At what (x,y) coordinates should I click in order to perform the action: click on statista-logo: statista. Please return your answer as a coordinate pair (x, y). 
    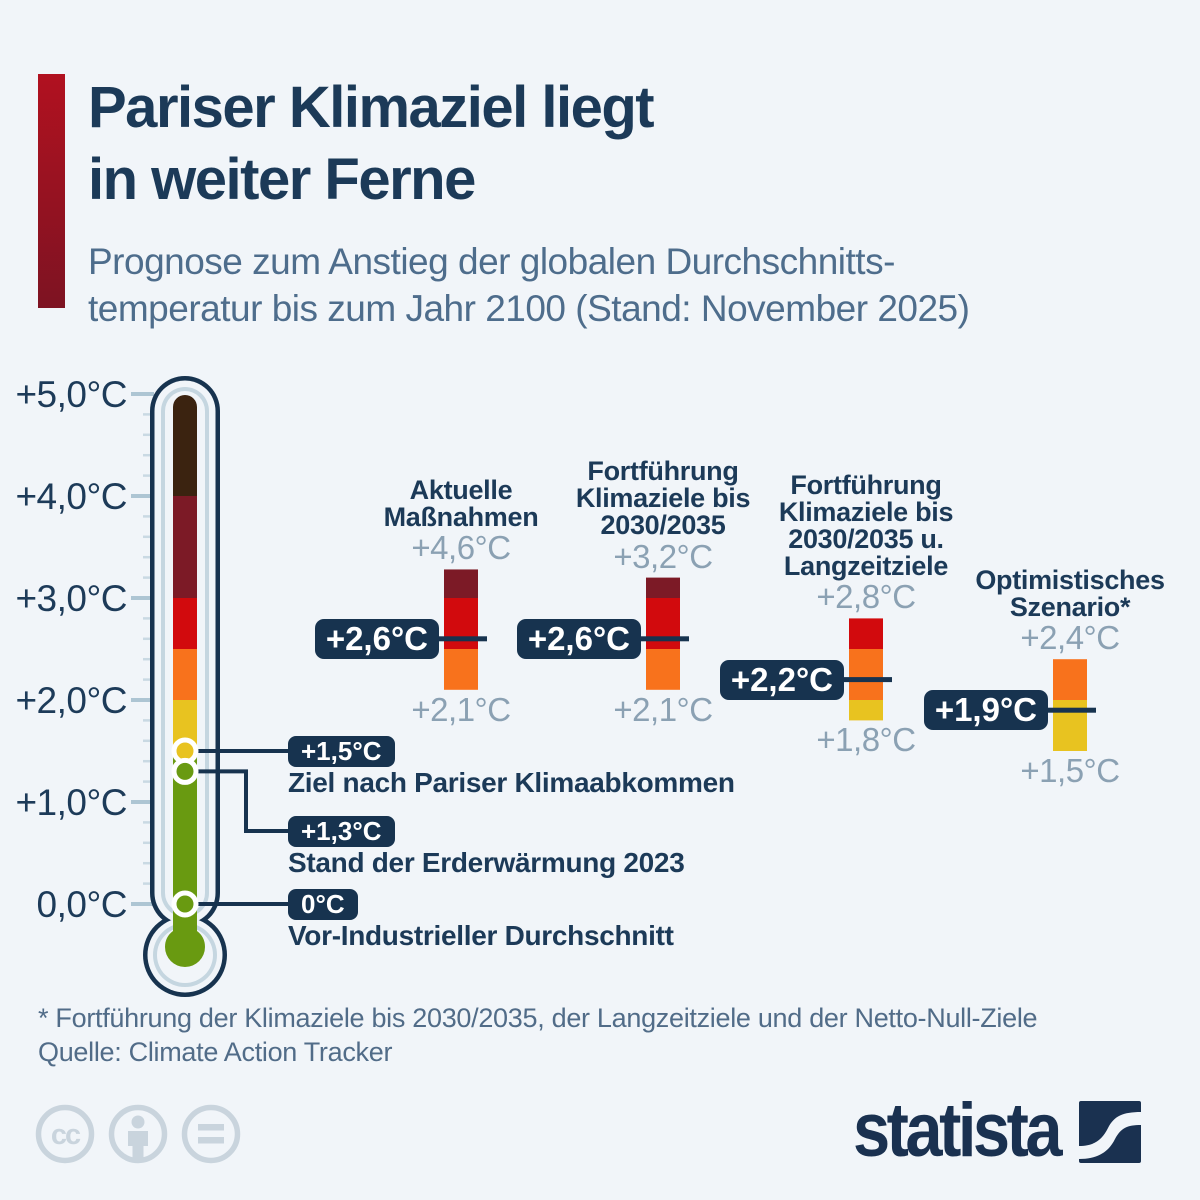
    Looking at the image, I should click on (997, 1130).